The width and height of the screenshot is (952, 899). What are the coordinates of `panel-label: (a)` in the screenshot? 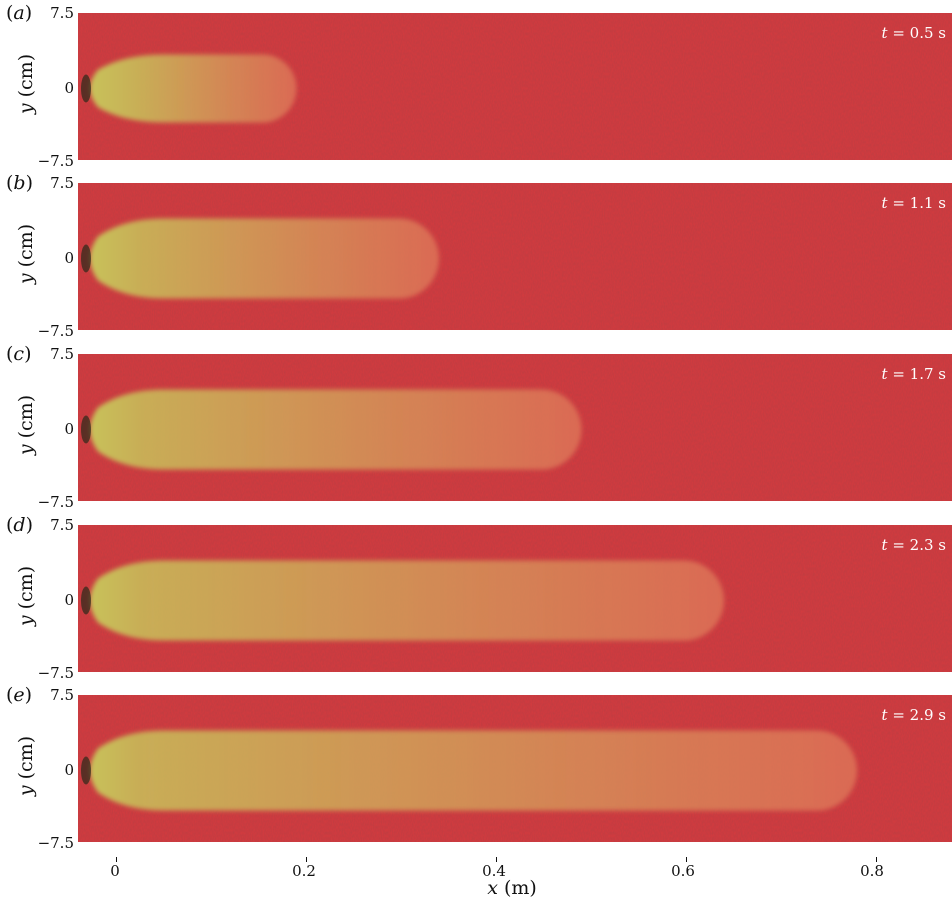 It's located at (19, 13).